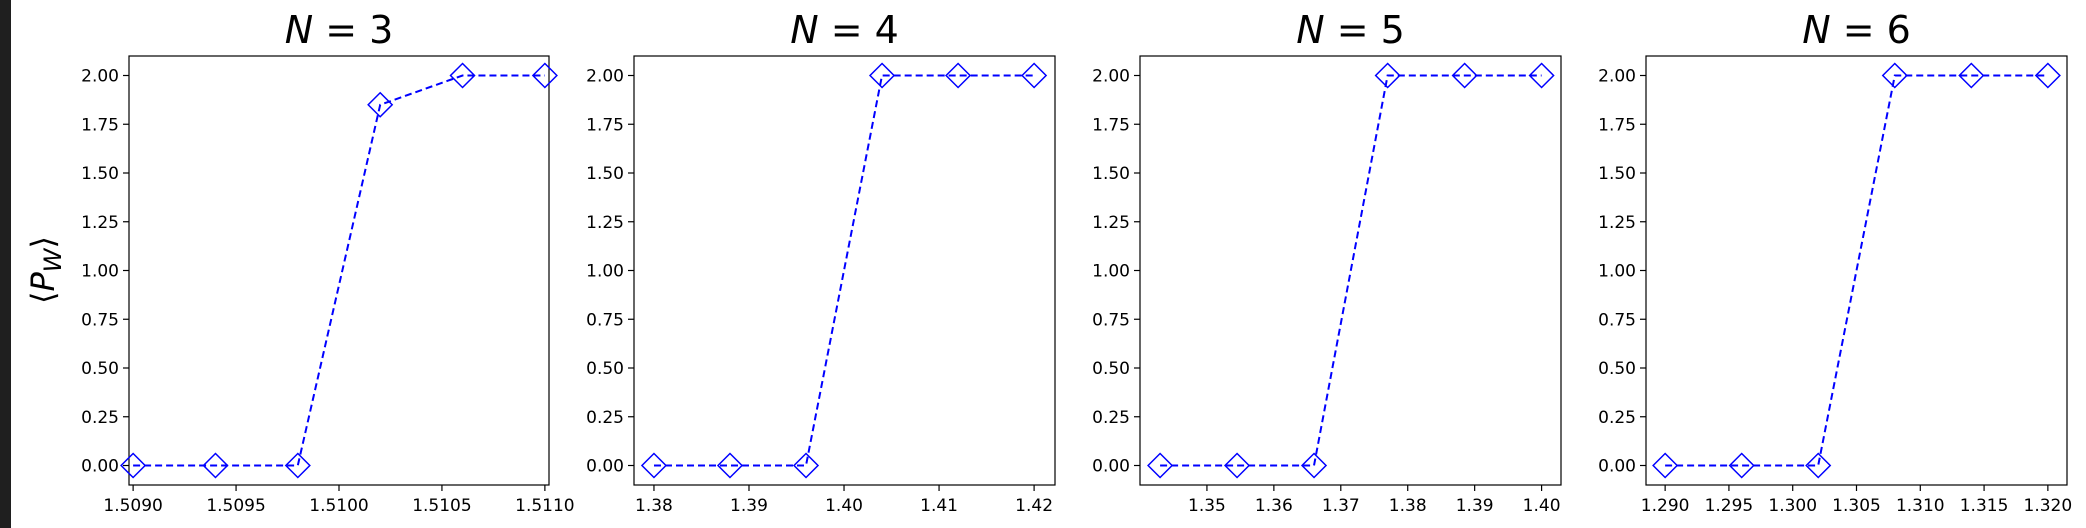 This screenshot has height=528, width=2086. What do you see at coordinates (235, 506) in the screenshot?
I see `x-tick-label: 1.5095` at bounding box center [235, 506].